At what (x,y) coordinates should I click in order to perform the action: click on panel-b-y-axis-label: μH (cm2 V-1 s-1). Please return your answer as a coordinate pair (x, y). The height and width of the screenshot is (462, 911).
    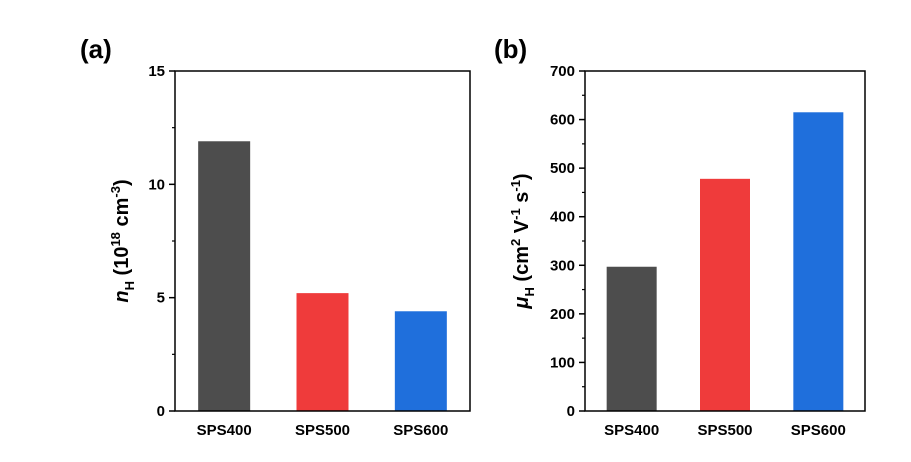
    Looking at the image, I should click on (522, 241).